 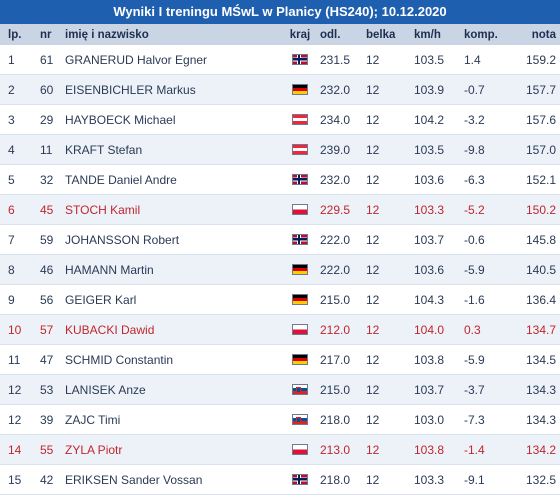 I want to click on cell-komp: -6.3, so click(x=474, y=179).